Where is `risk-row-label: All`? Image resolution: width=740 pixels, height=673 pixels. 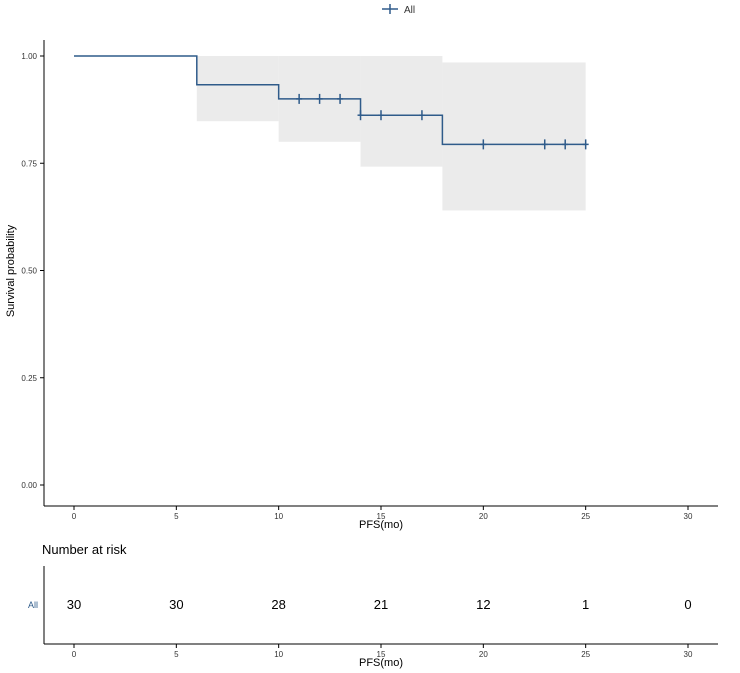
risk-row-label: All is located at coordinates (33, 605).